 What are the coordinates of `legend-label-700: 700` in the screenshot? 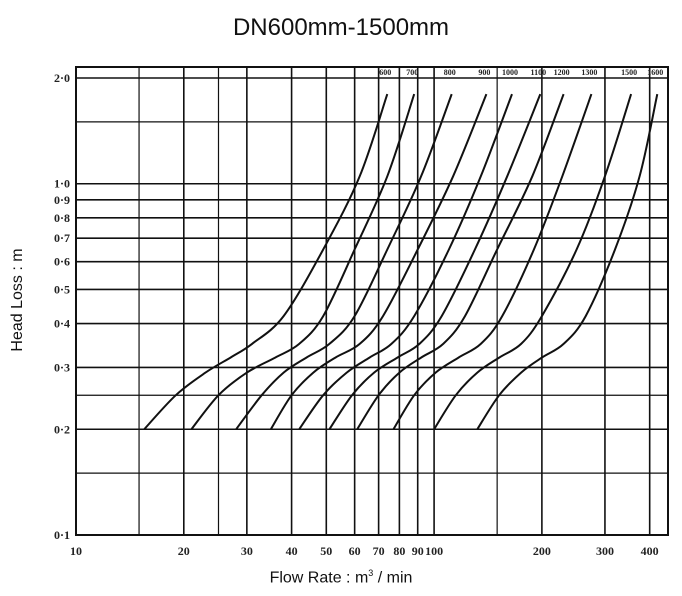 It's located at (412, 72).